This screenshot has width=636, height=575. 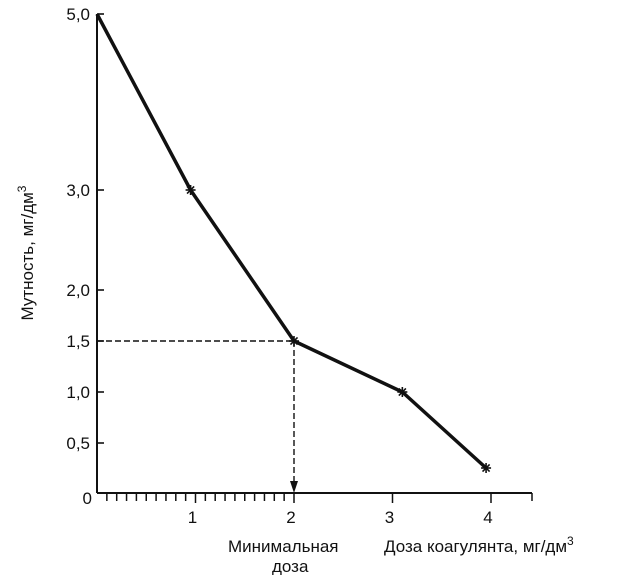 I want to click on y-tick-label: 5,0, so click(x=78, y=14).